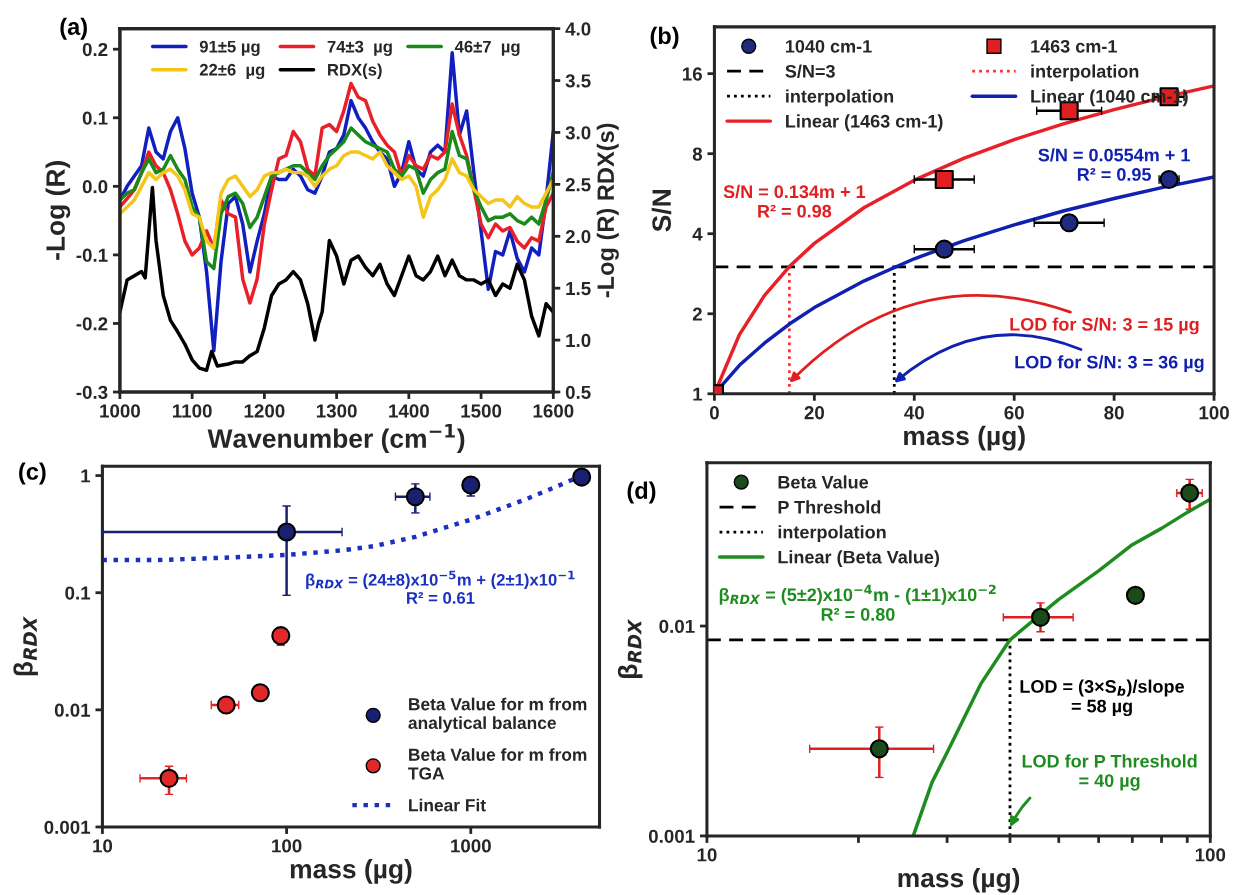 This screenshot has height=895, width=1249. I want to click on annotation: LOD for P Threshold = 40 µg, so click(1109, 772).